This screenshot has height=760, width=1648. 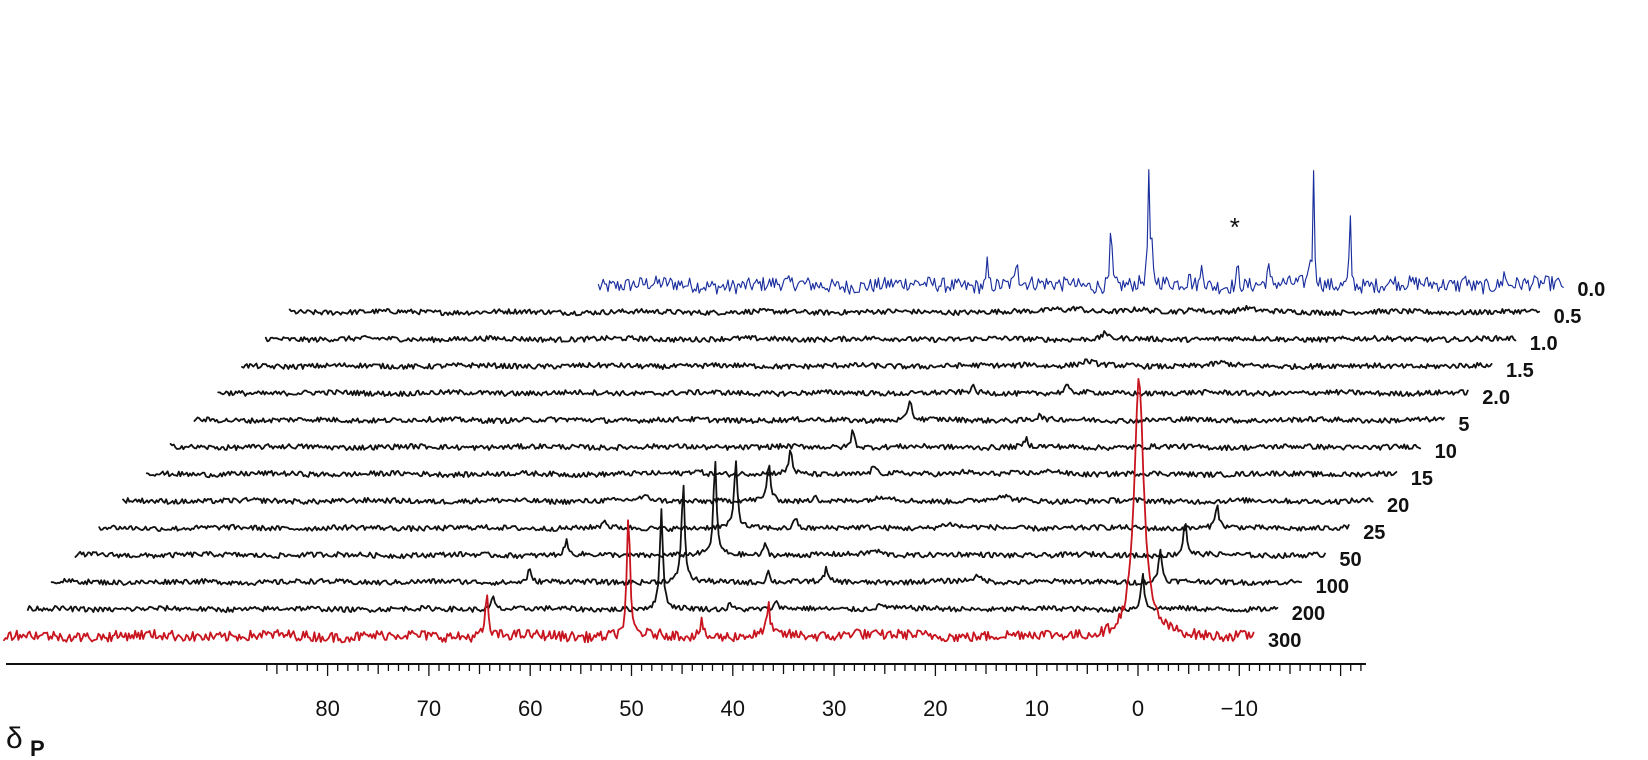 What do you see at coordinates (1398, 506) in the screenshot?
I see `series-label-20: 20` at bounding box center [1398, 506].